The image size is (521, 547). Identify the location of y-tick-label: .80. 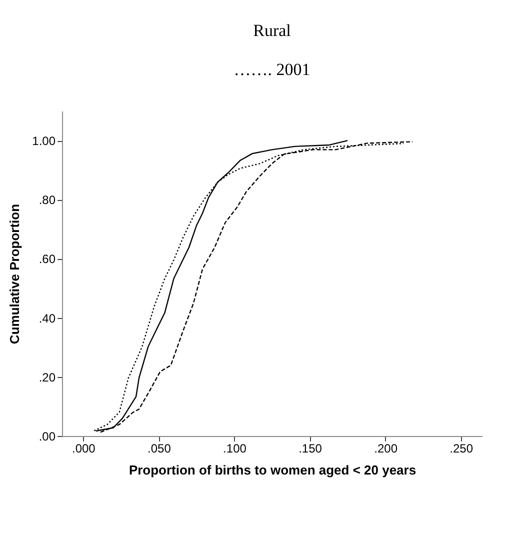
(47, 200).